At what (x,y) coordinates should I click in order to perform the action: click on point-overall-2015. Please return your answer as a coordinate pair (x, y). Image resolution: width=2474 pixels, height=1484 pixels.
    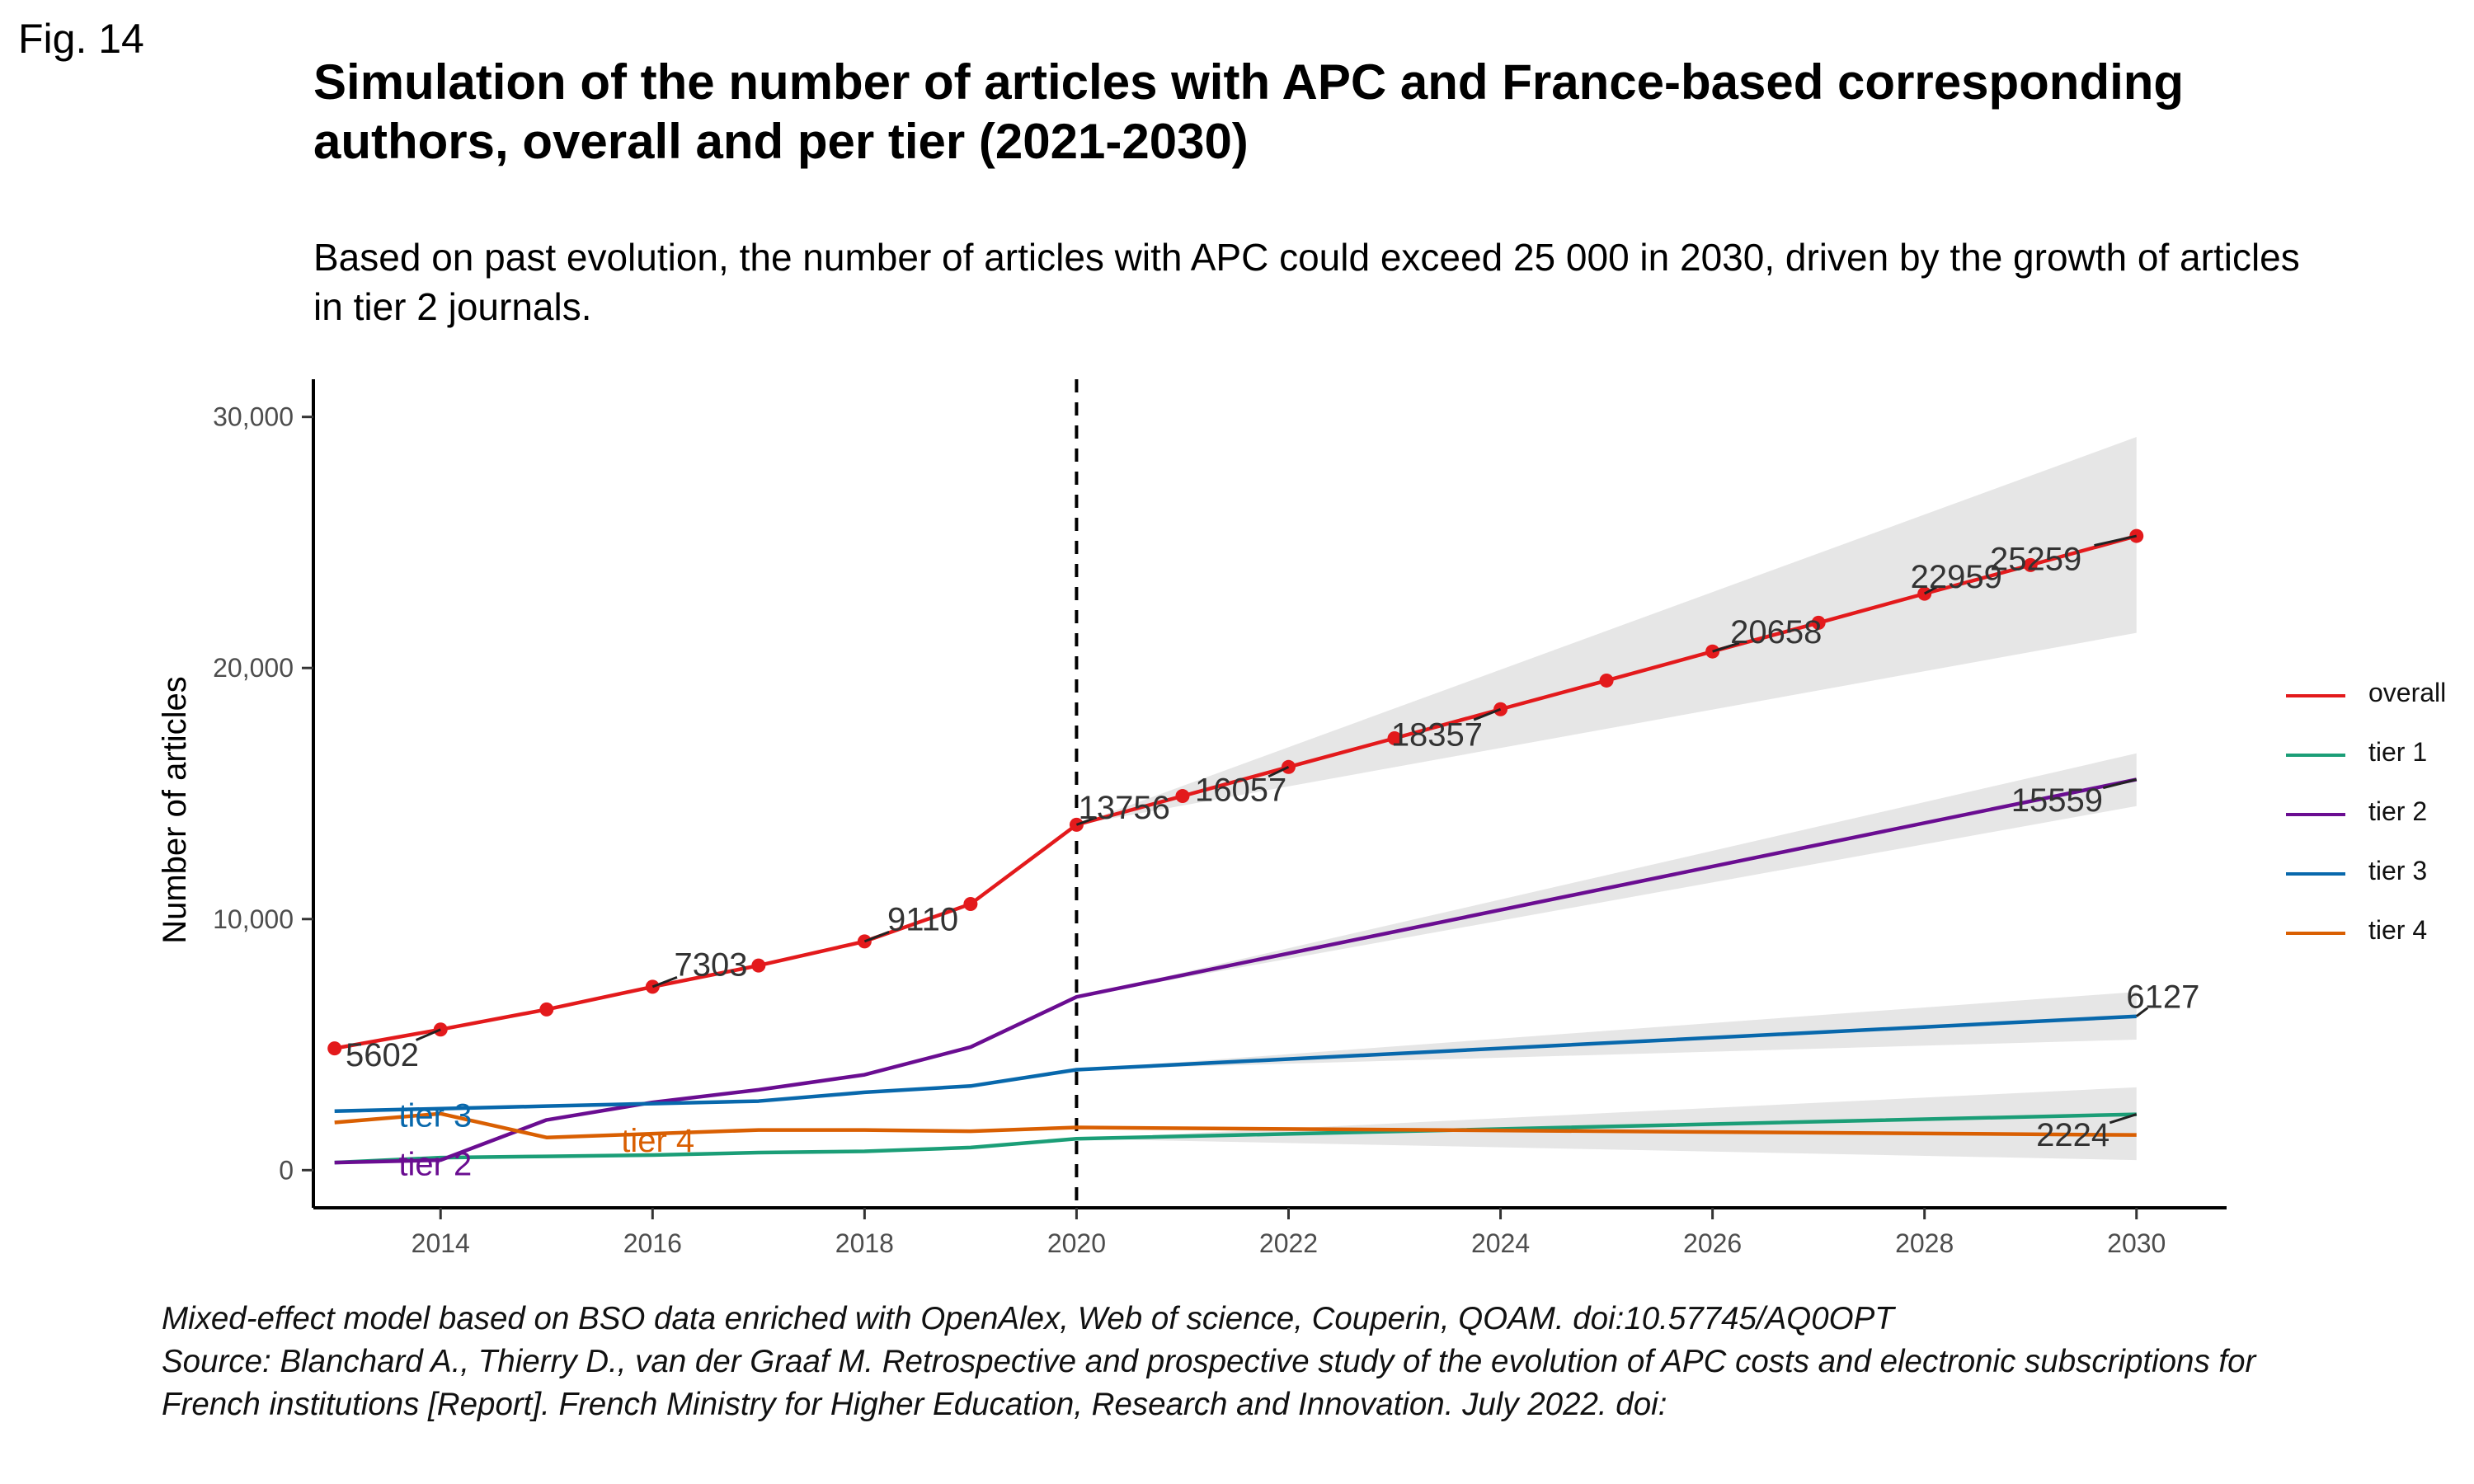
    Looking at the image, I should click on (546, 1009).